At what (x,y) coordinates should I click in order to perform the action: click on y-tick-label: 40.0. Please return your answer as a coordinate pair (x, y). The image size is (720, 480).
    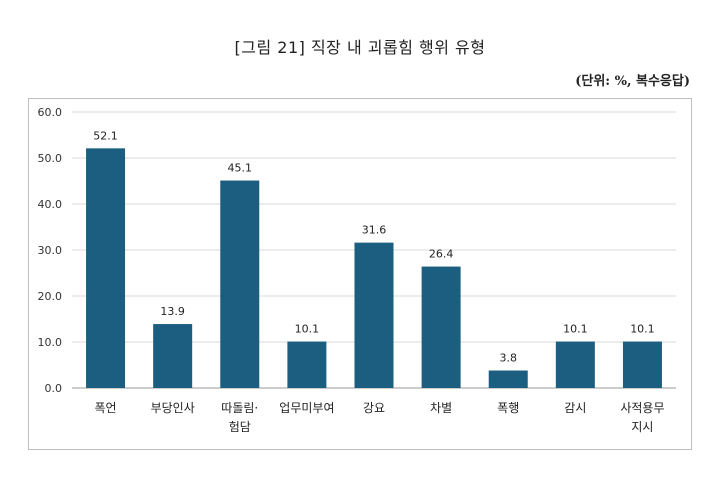
    Looking at the image, I should click on (50, 204).